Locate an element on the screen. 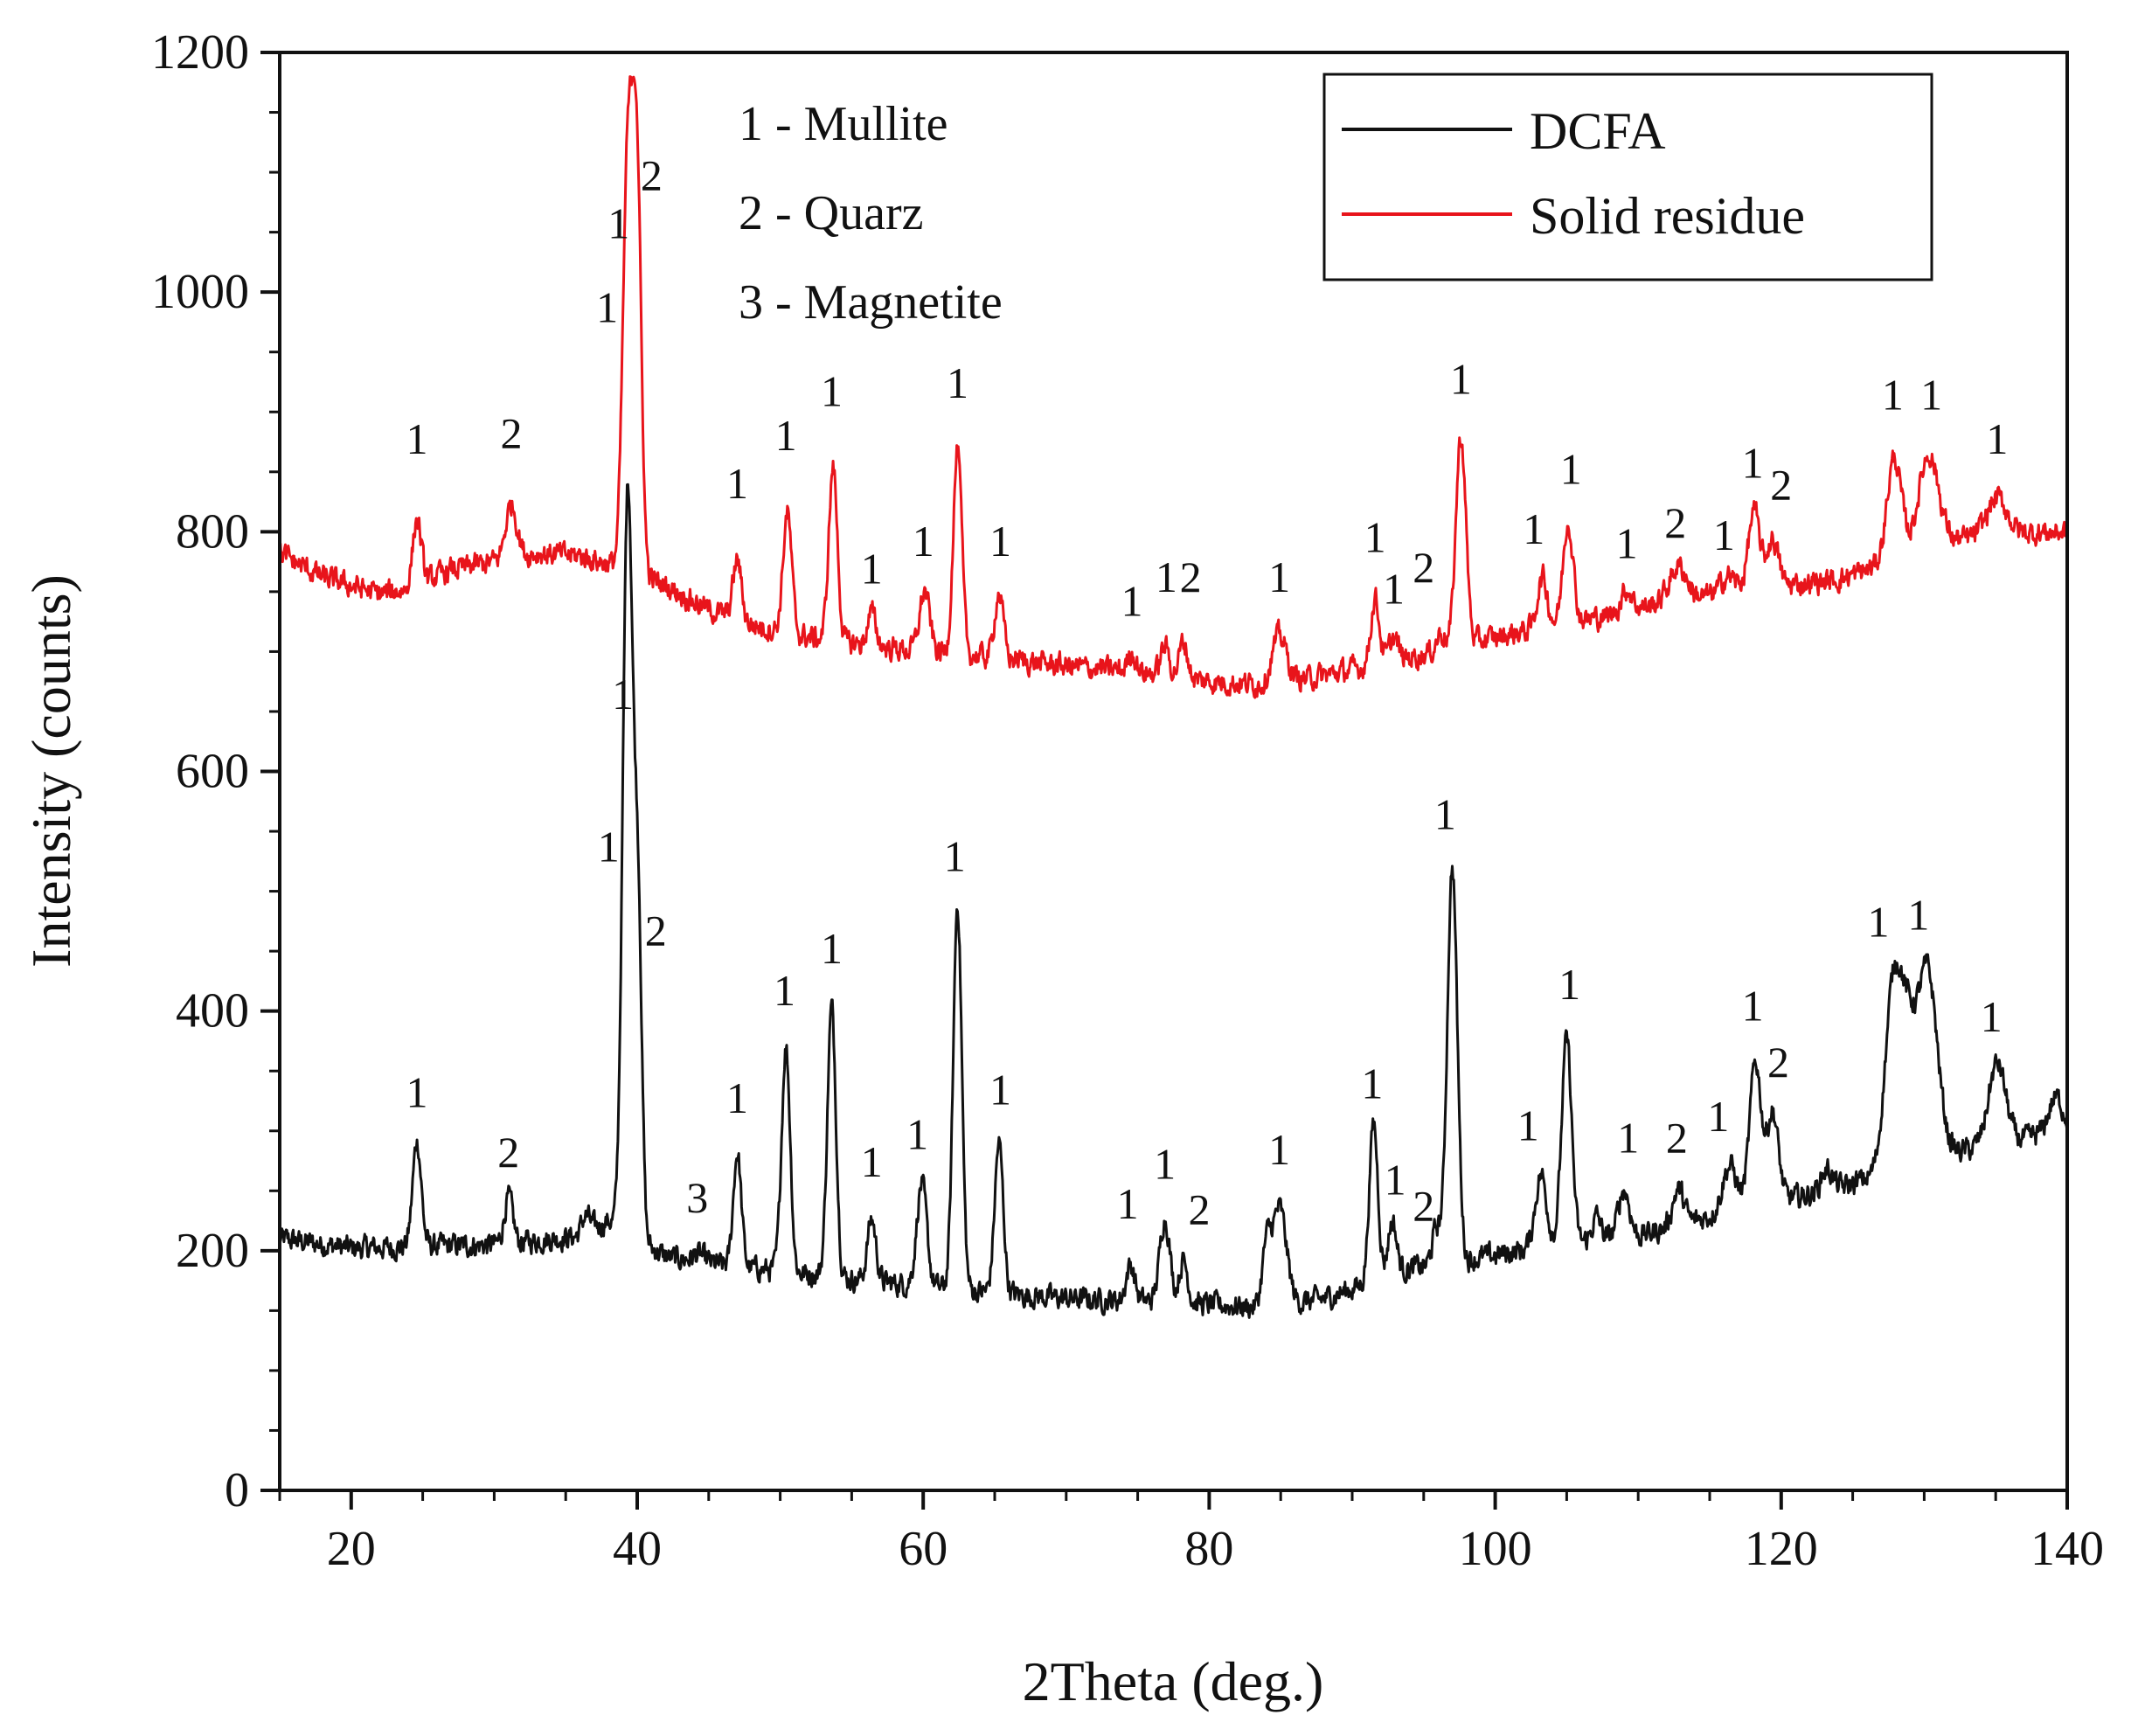 This screenshot has width=2131, height=1736. legend-box is located at coordinates (1627, 177).